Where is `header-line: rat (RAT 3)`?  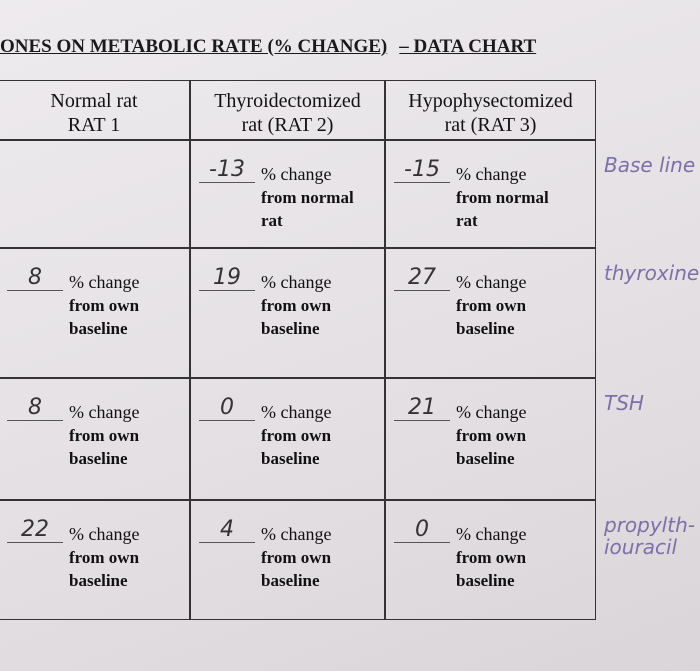
header-line: rat (RAT 3) is located at coordinates (490, 125).